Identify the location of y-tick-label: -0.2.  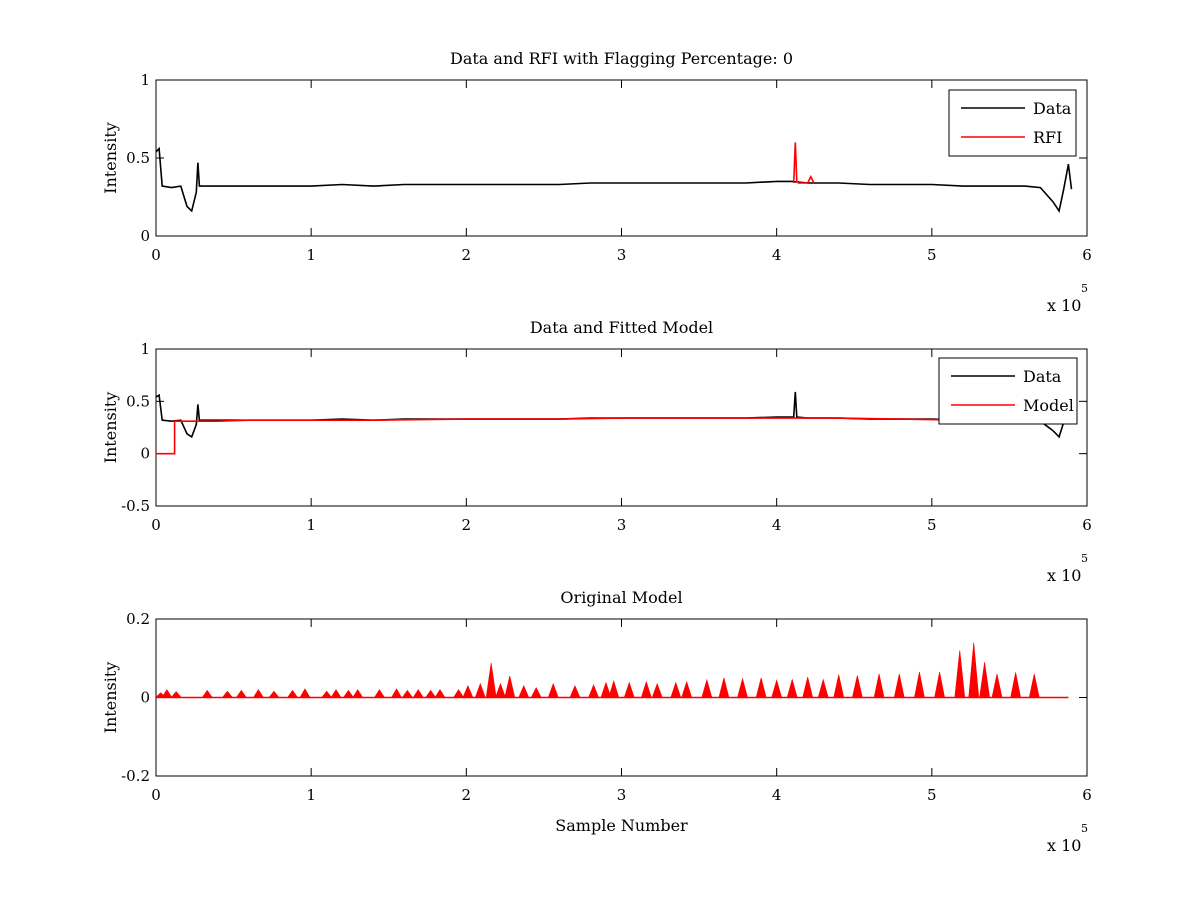
(135, 776).